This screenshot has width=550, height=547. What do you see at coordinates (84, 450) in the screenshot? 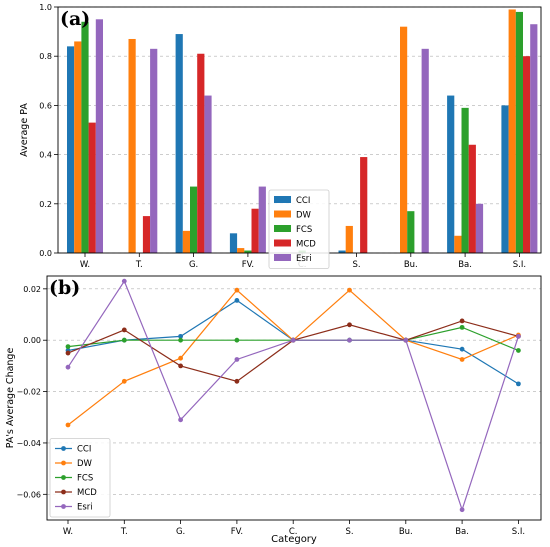
I see `legend-label: CCI` at bounding box center [84, 450].